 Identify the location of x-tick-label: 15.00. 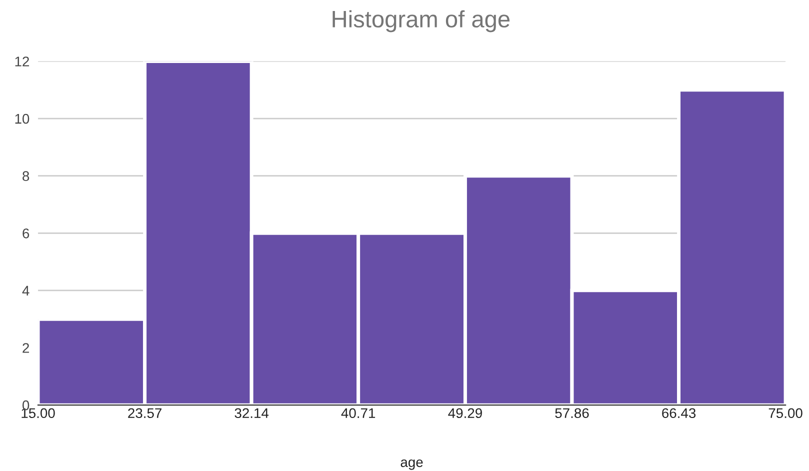
(38, 413).